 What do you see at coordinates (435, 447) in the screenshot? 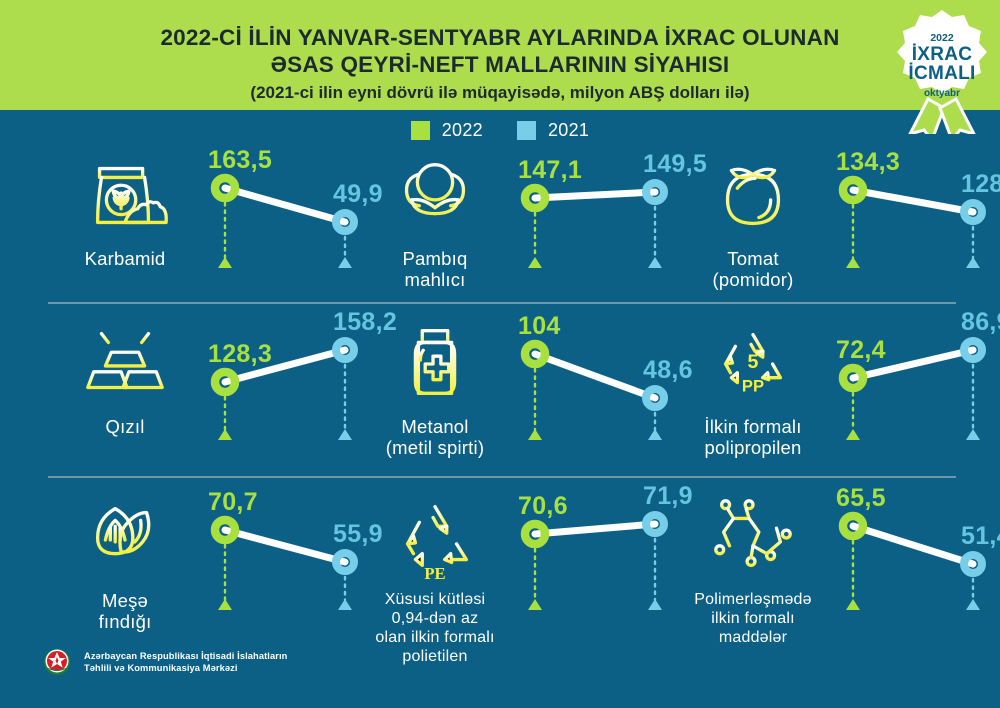
I see `item-caption-line2: (metil spirti)` at bounding box center [435, 447].